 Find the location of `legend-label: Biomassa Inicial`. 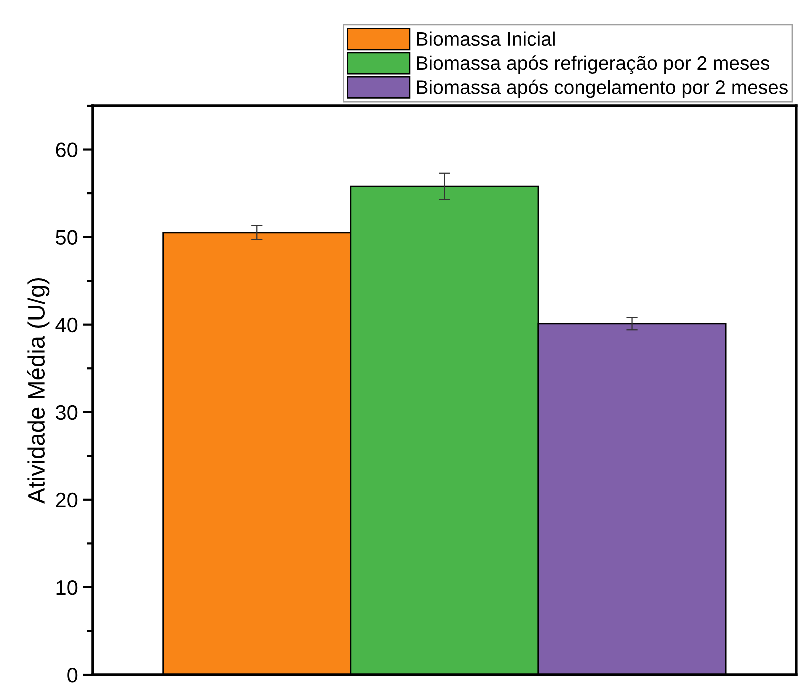

legend-label: Biomassa Inicial is located at coordinates (486, 39).